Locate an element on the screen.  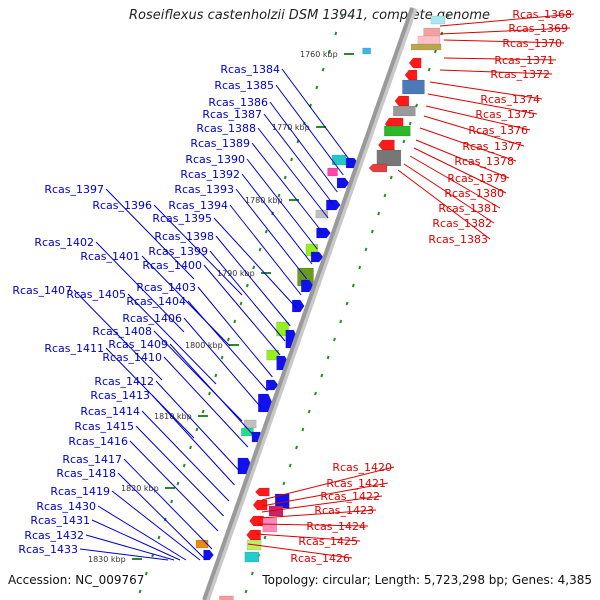
reverse-gene-label: Rcas_1422 is located at coordinates (350, 496).